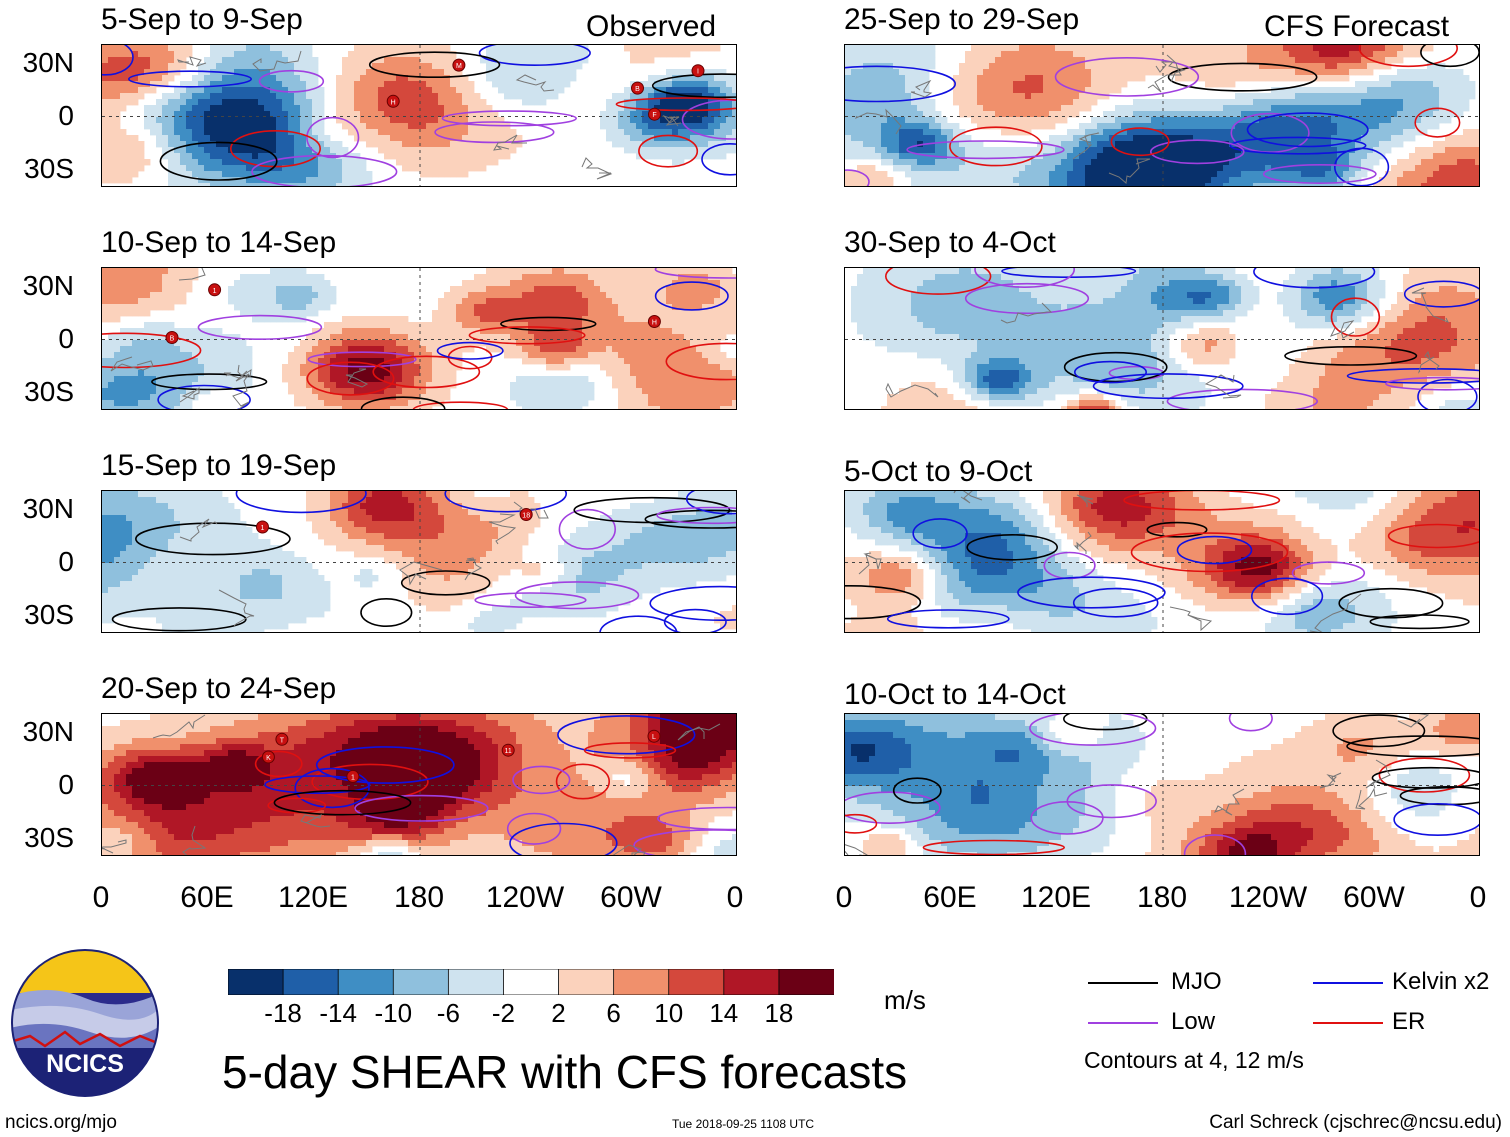 The width and height of the screenshot is (1510, 1137). What do you see at coordinates (61, 1122) in the screenshot?
I see `footer-url: ncics.org/mjo` at bounding box center [61, 1122].